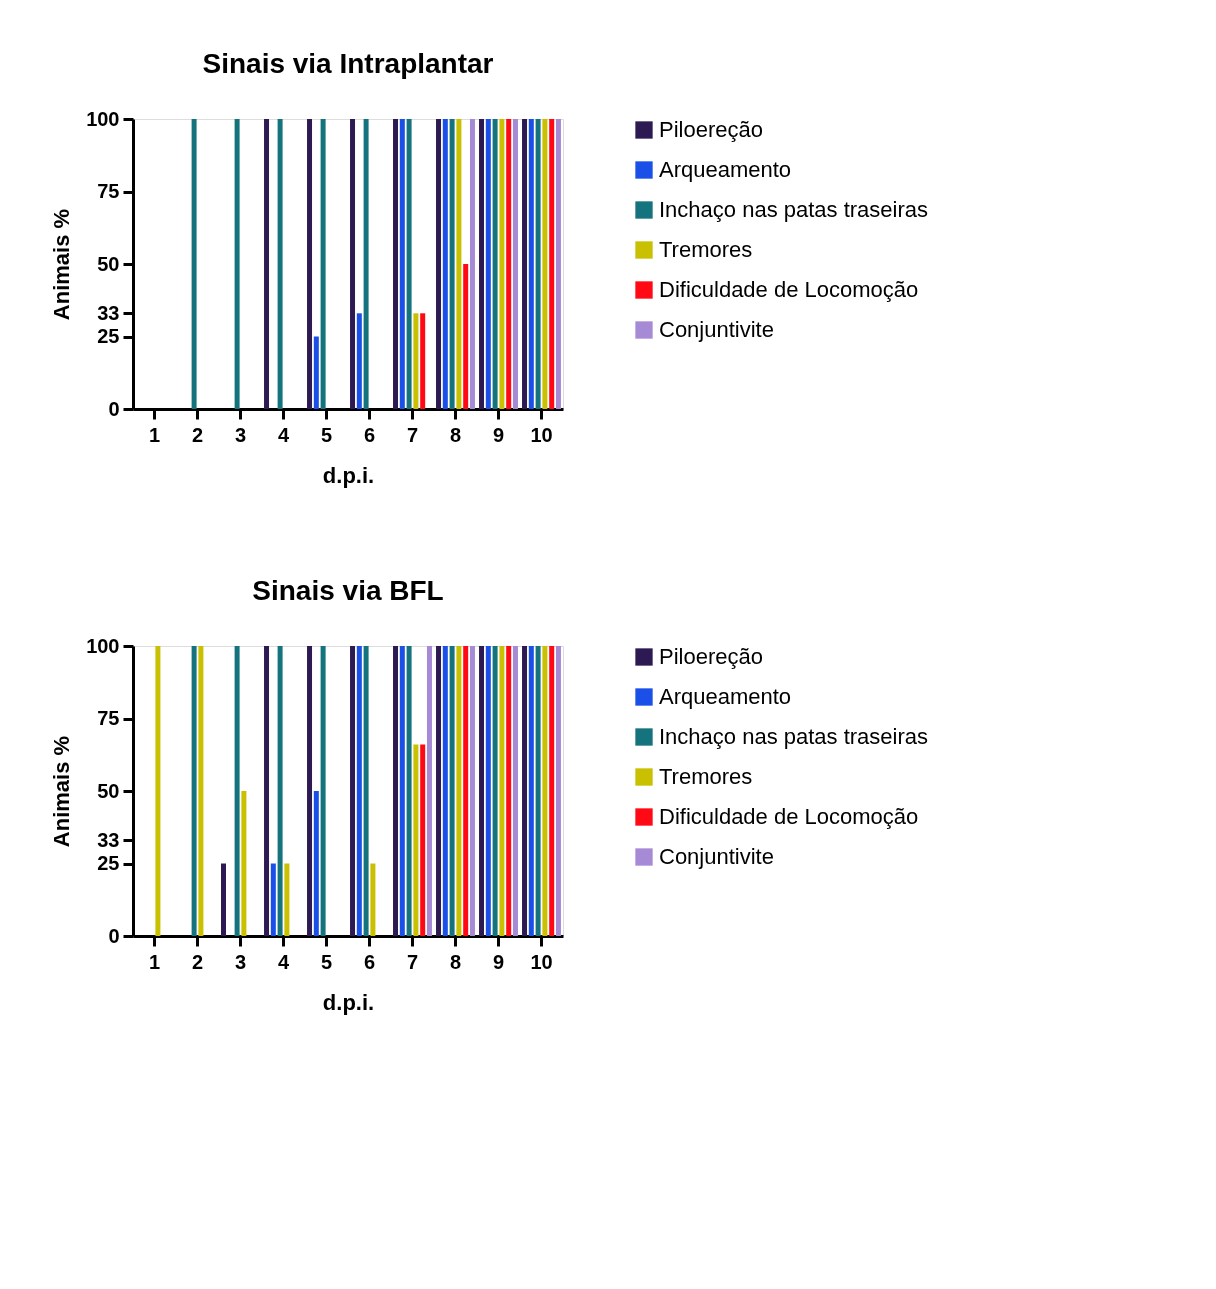  Describe the element at coordinates (103, 645) in the screenshot. I see `y-tick-label: 100` at that location.